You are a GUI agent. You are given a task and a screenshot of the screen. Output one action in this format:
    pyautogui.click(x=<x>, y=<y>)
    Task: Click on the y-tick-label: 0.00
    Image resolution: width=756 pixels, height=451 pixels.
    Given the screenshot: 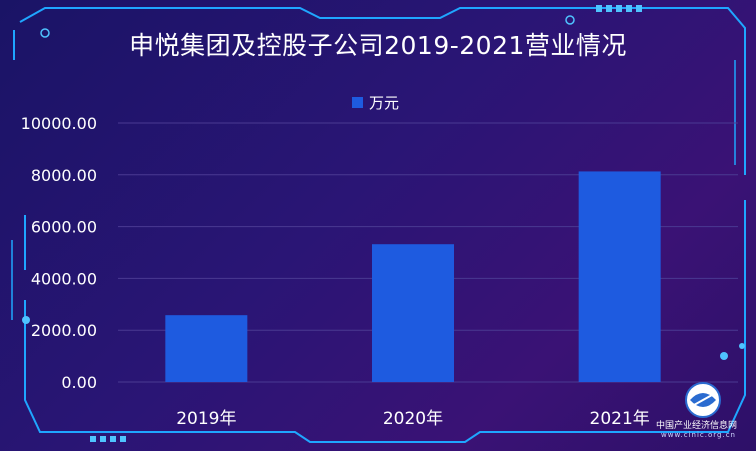 What is the action you would take?
    pyautogui.click(x=79, y=382)
    